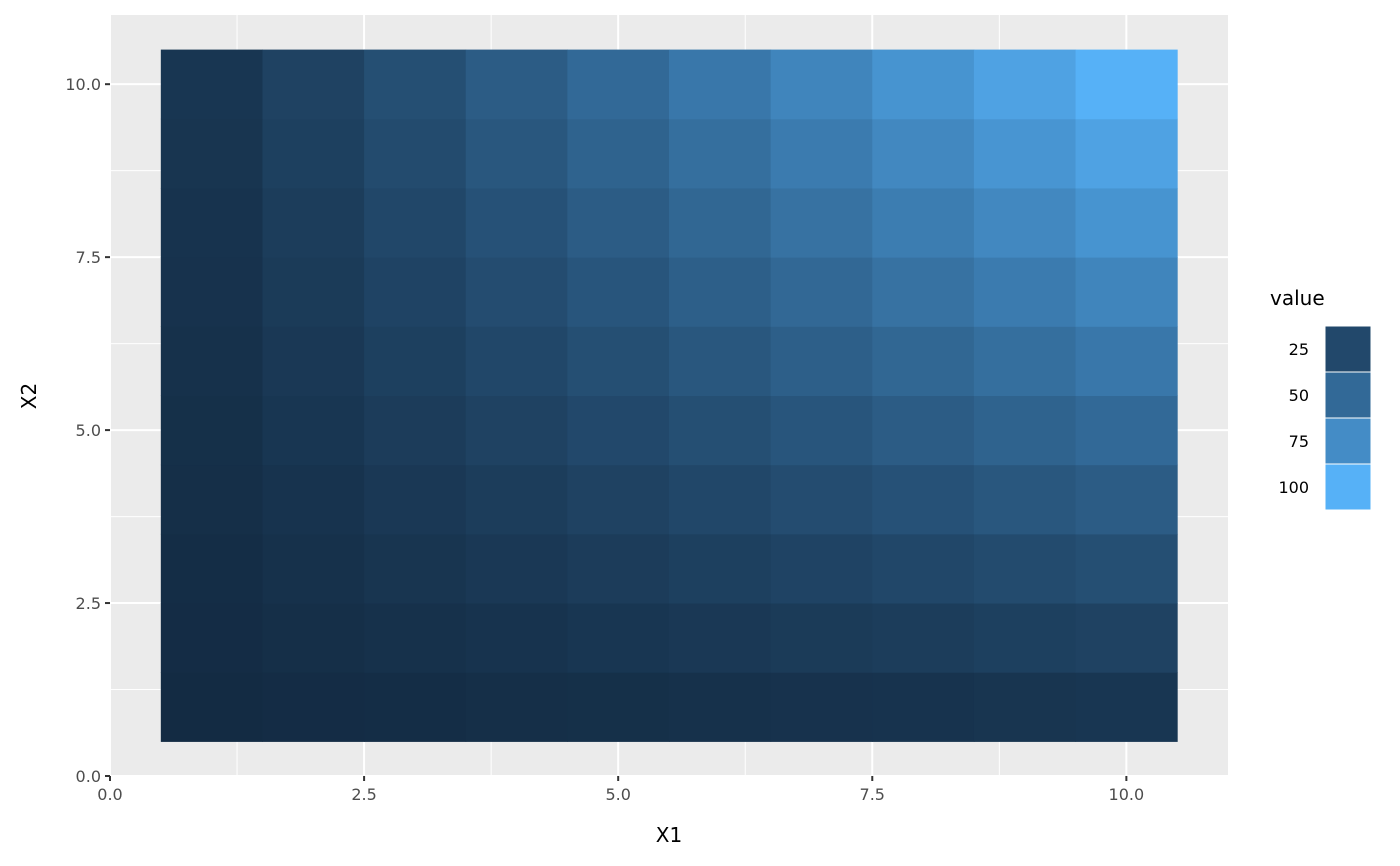 The image size is (1400, 866). Describe the element at coordinates (1299, 441) in the screenshot. I see `legend-label: 75` at that location.